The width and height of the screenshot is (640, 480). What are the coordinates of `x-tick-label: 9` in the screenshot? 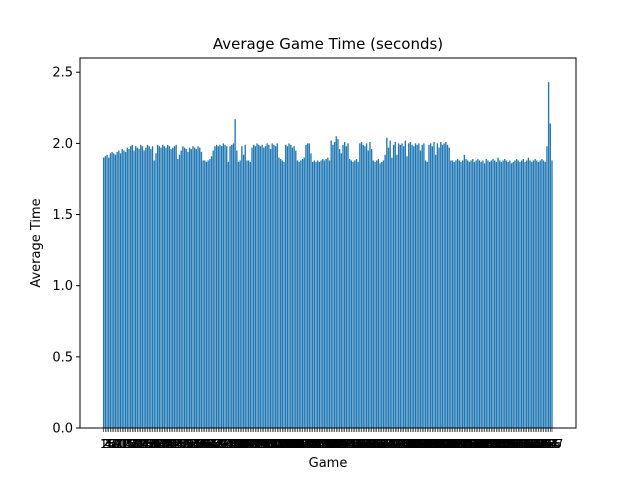 It's located at (117, 444).